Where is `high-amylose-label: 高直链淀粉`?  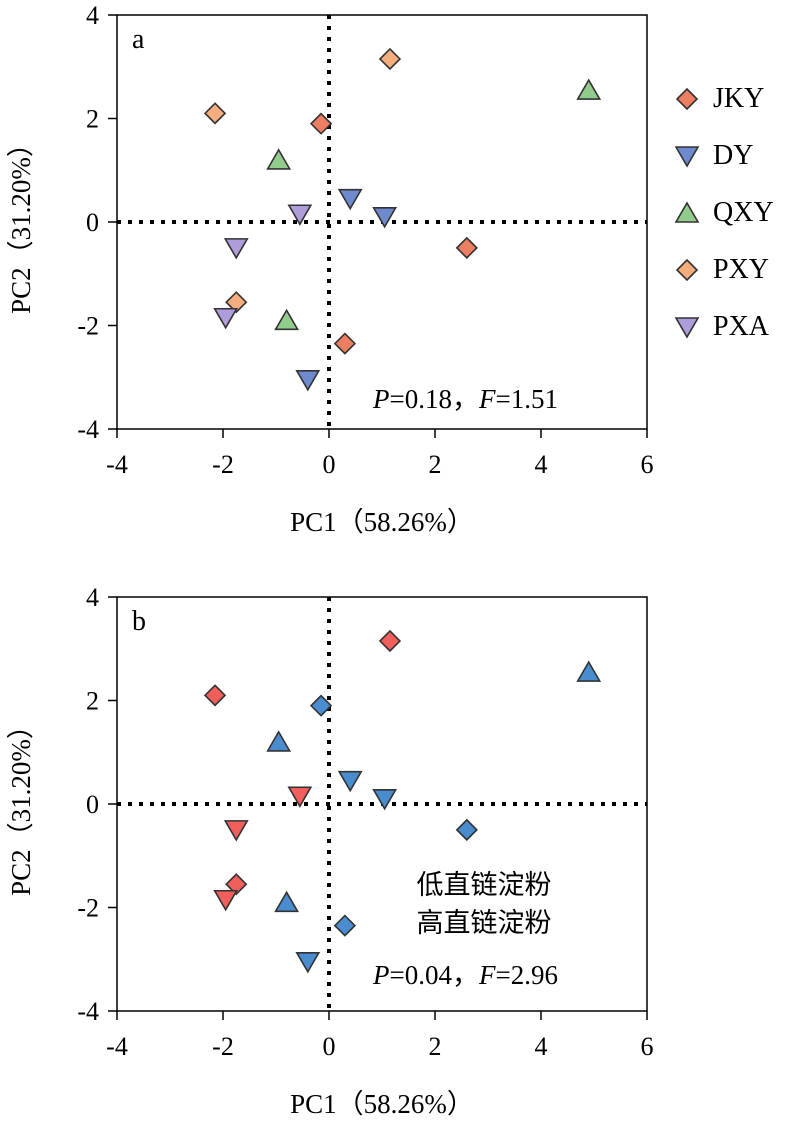
high-amylose-label: 高直链淀粉 is located at coordinates (484, 923).